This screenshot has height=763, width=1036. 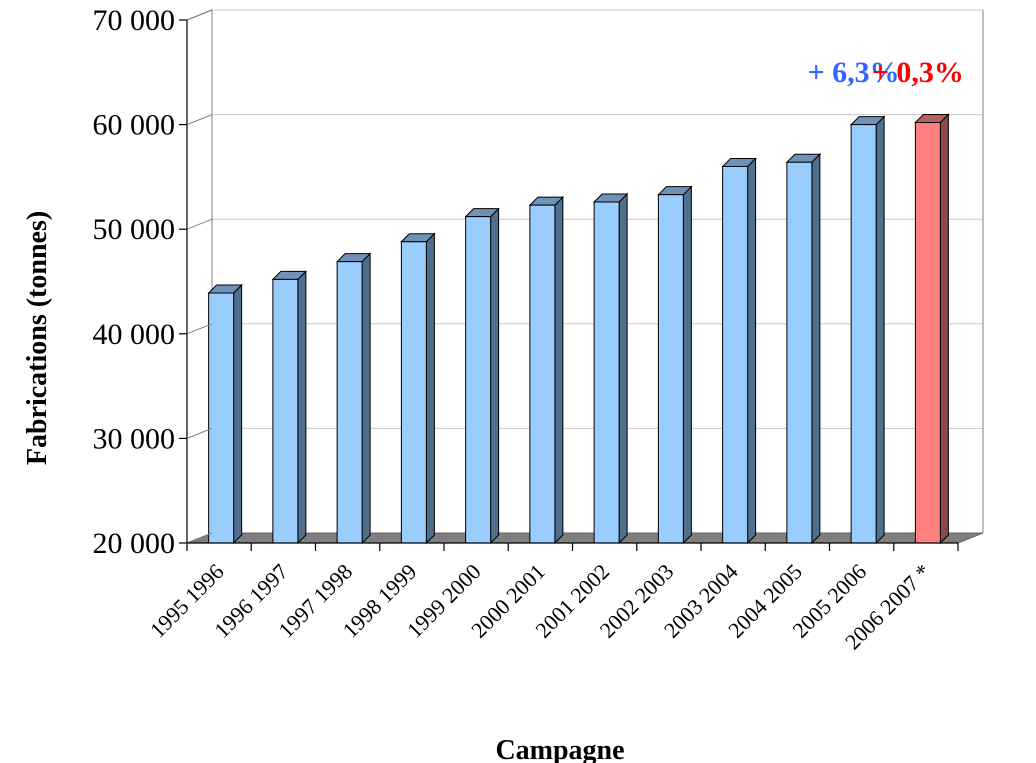 I want to click on y-tick-label: 30 000, so click(x=134, y=438).